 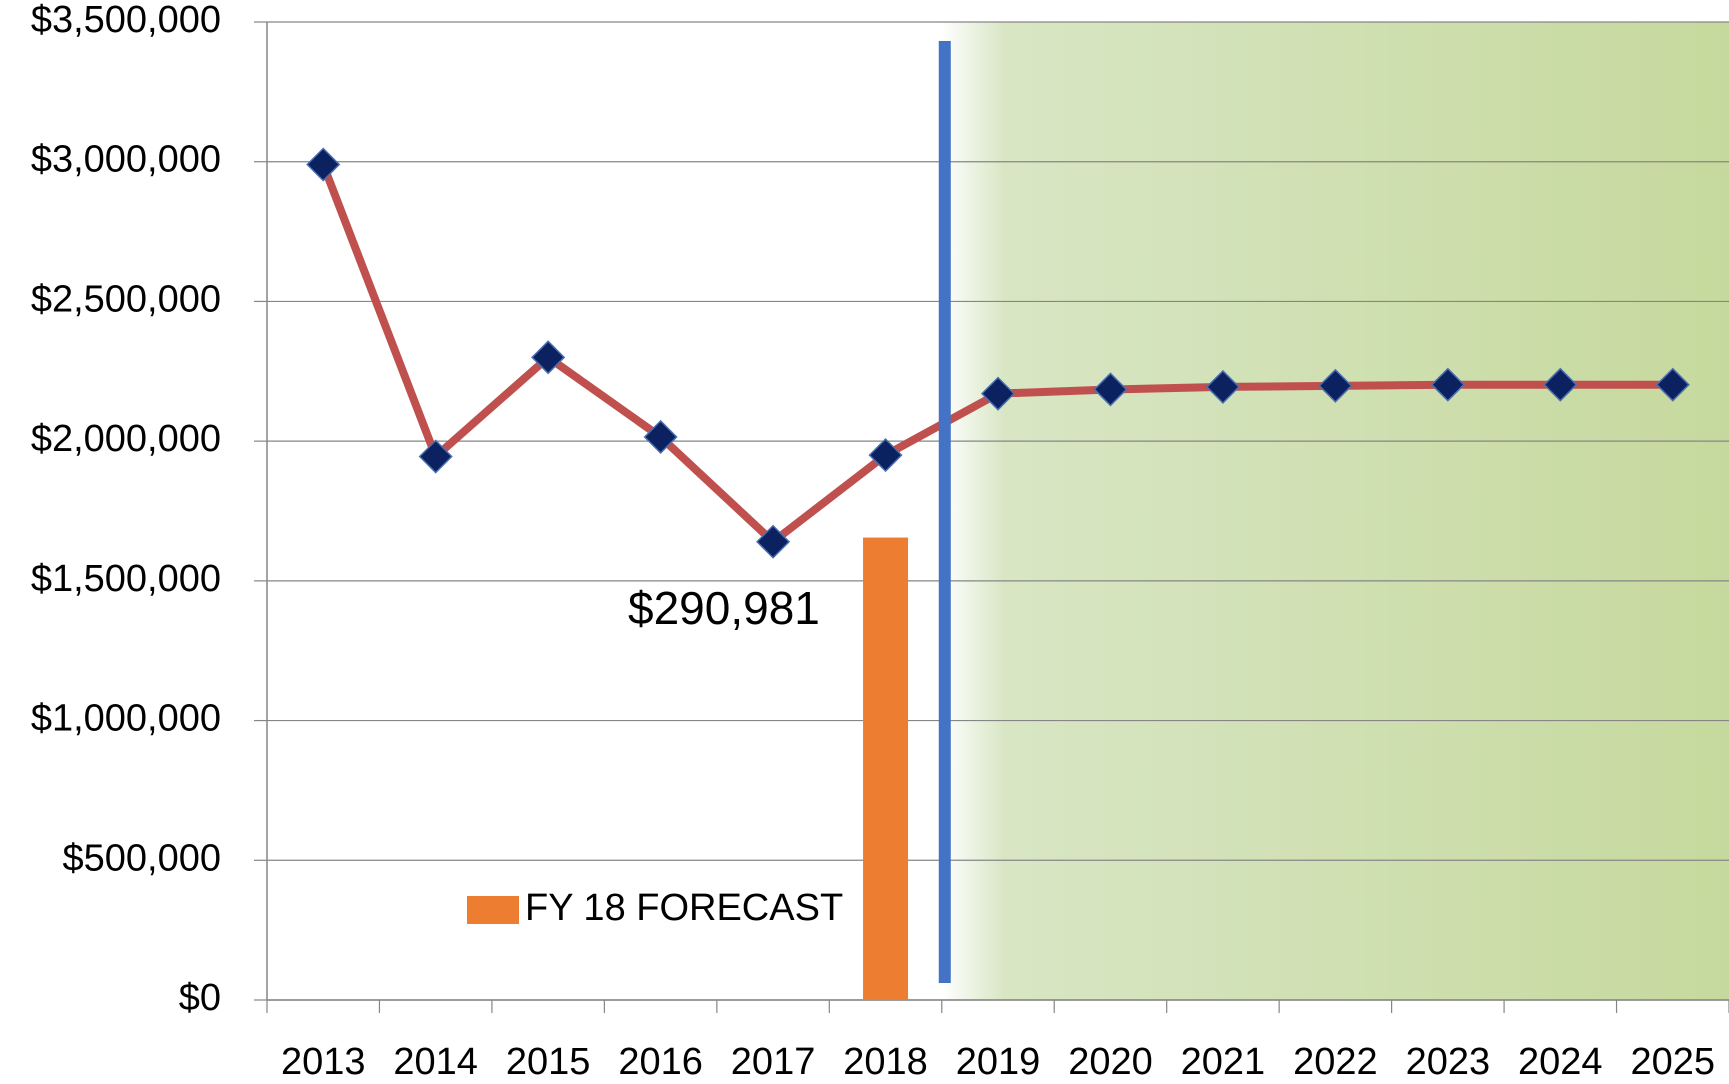 I want to click on x-tick-label: 2022, so click(x=1335, y=1062).